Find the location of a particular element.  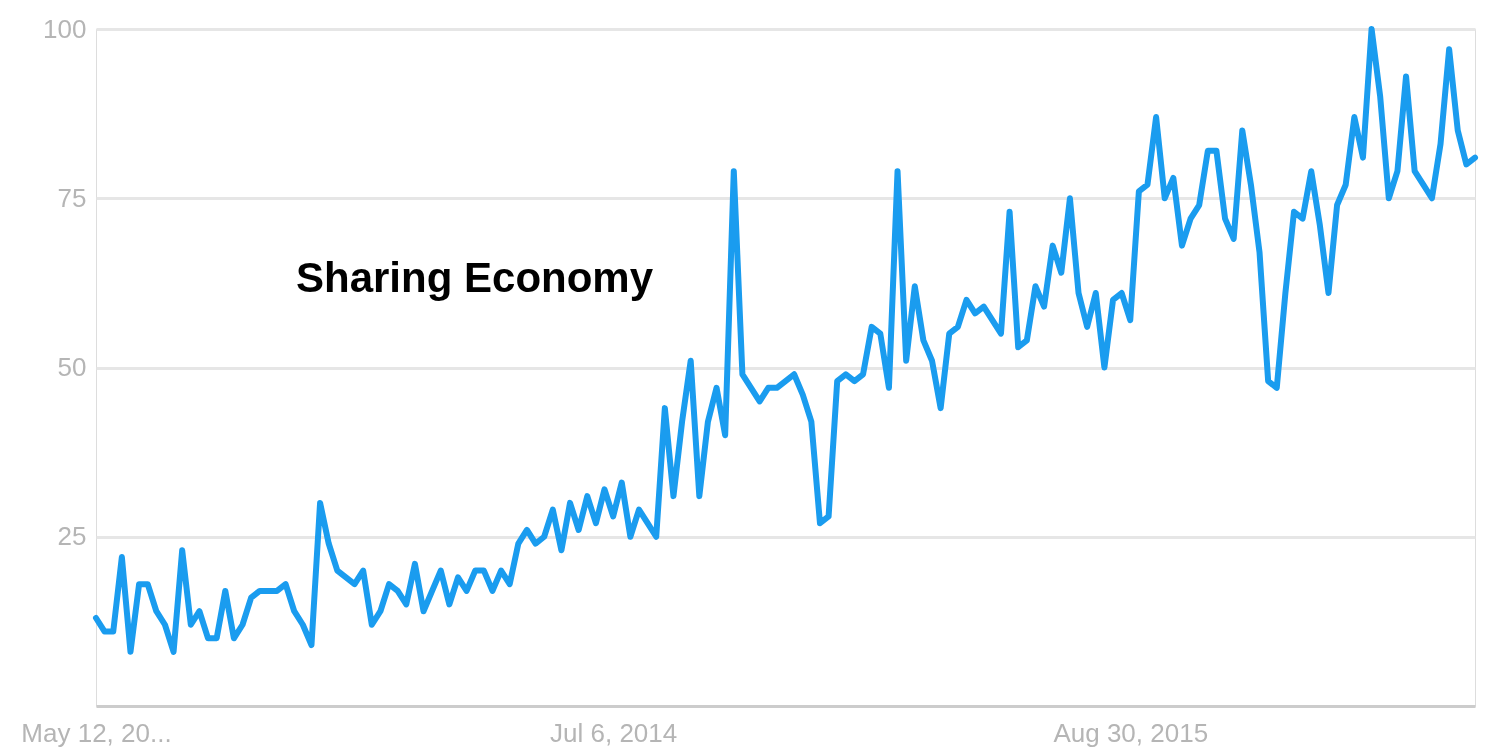

x-tick-label: Jul 6, 2014 is located at coordinates (614, 732).